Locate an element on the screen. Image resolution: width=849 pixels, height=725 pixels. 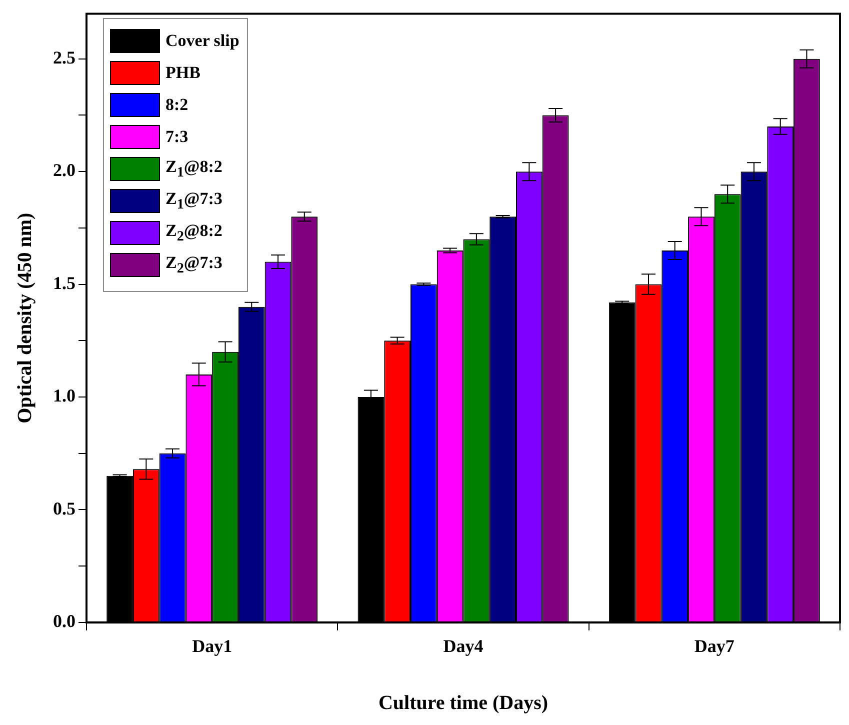
y-tick-label: 2.5 is located at coordinates (64, 58).